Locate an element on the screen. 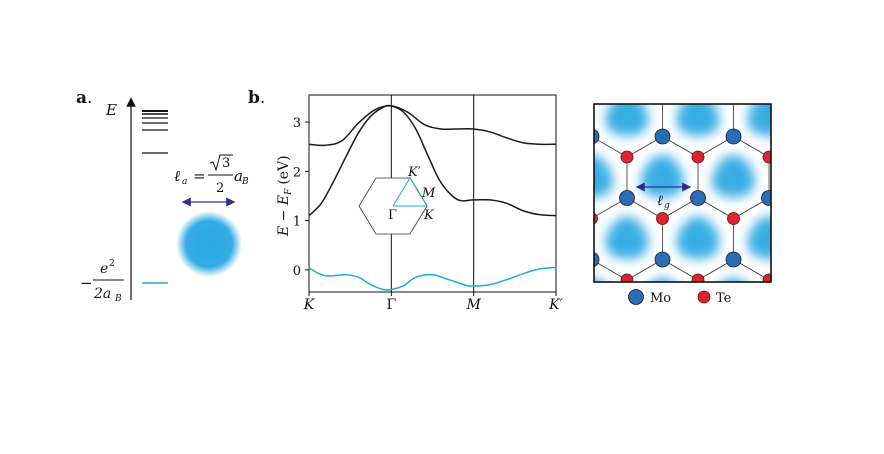 The width and height of the screenshot is (884, 454). svg-text: B is located at coordinates (245, 182).